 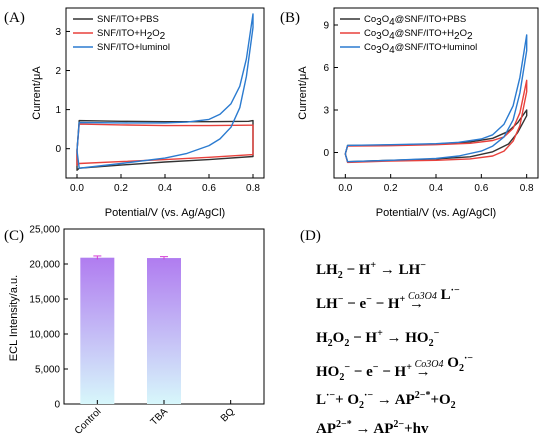 I want to click on y-tick-label: 20,000, so click(x=44, y=265).